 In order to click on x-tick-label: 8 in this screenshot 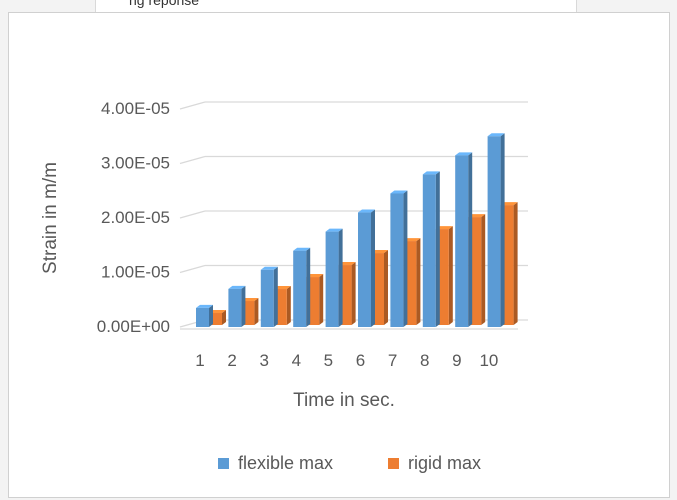, I will do `click(424, 360)`.